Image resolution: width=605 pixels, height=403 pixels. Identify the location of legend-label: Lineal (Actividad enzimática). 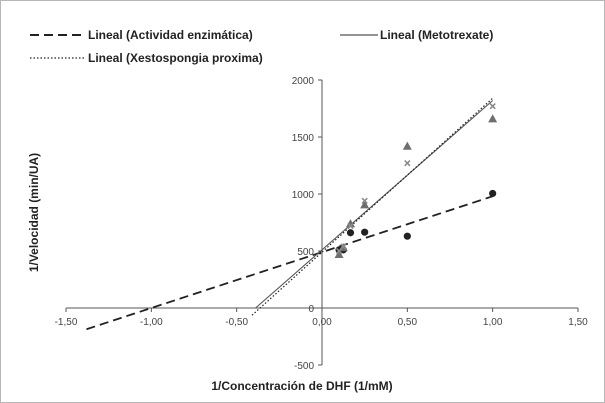
(170, 35).